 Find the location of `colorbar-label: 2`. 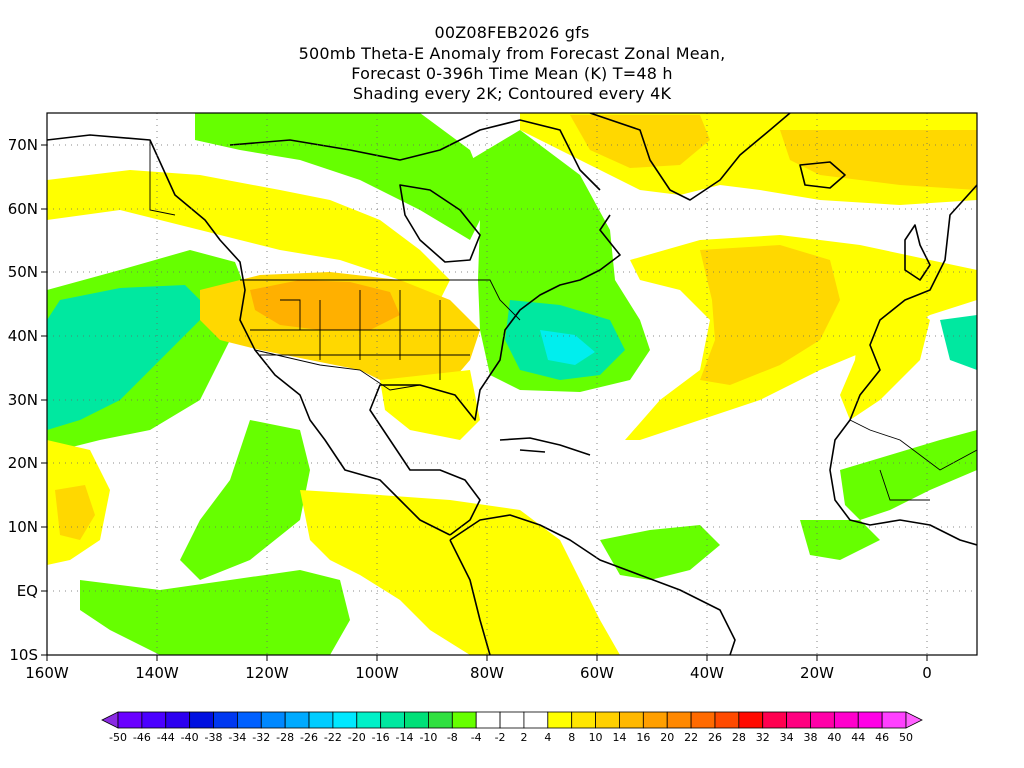

colorbar-label: 2 is located at coordinates (523, 737).